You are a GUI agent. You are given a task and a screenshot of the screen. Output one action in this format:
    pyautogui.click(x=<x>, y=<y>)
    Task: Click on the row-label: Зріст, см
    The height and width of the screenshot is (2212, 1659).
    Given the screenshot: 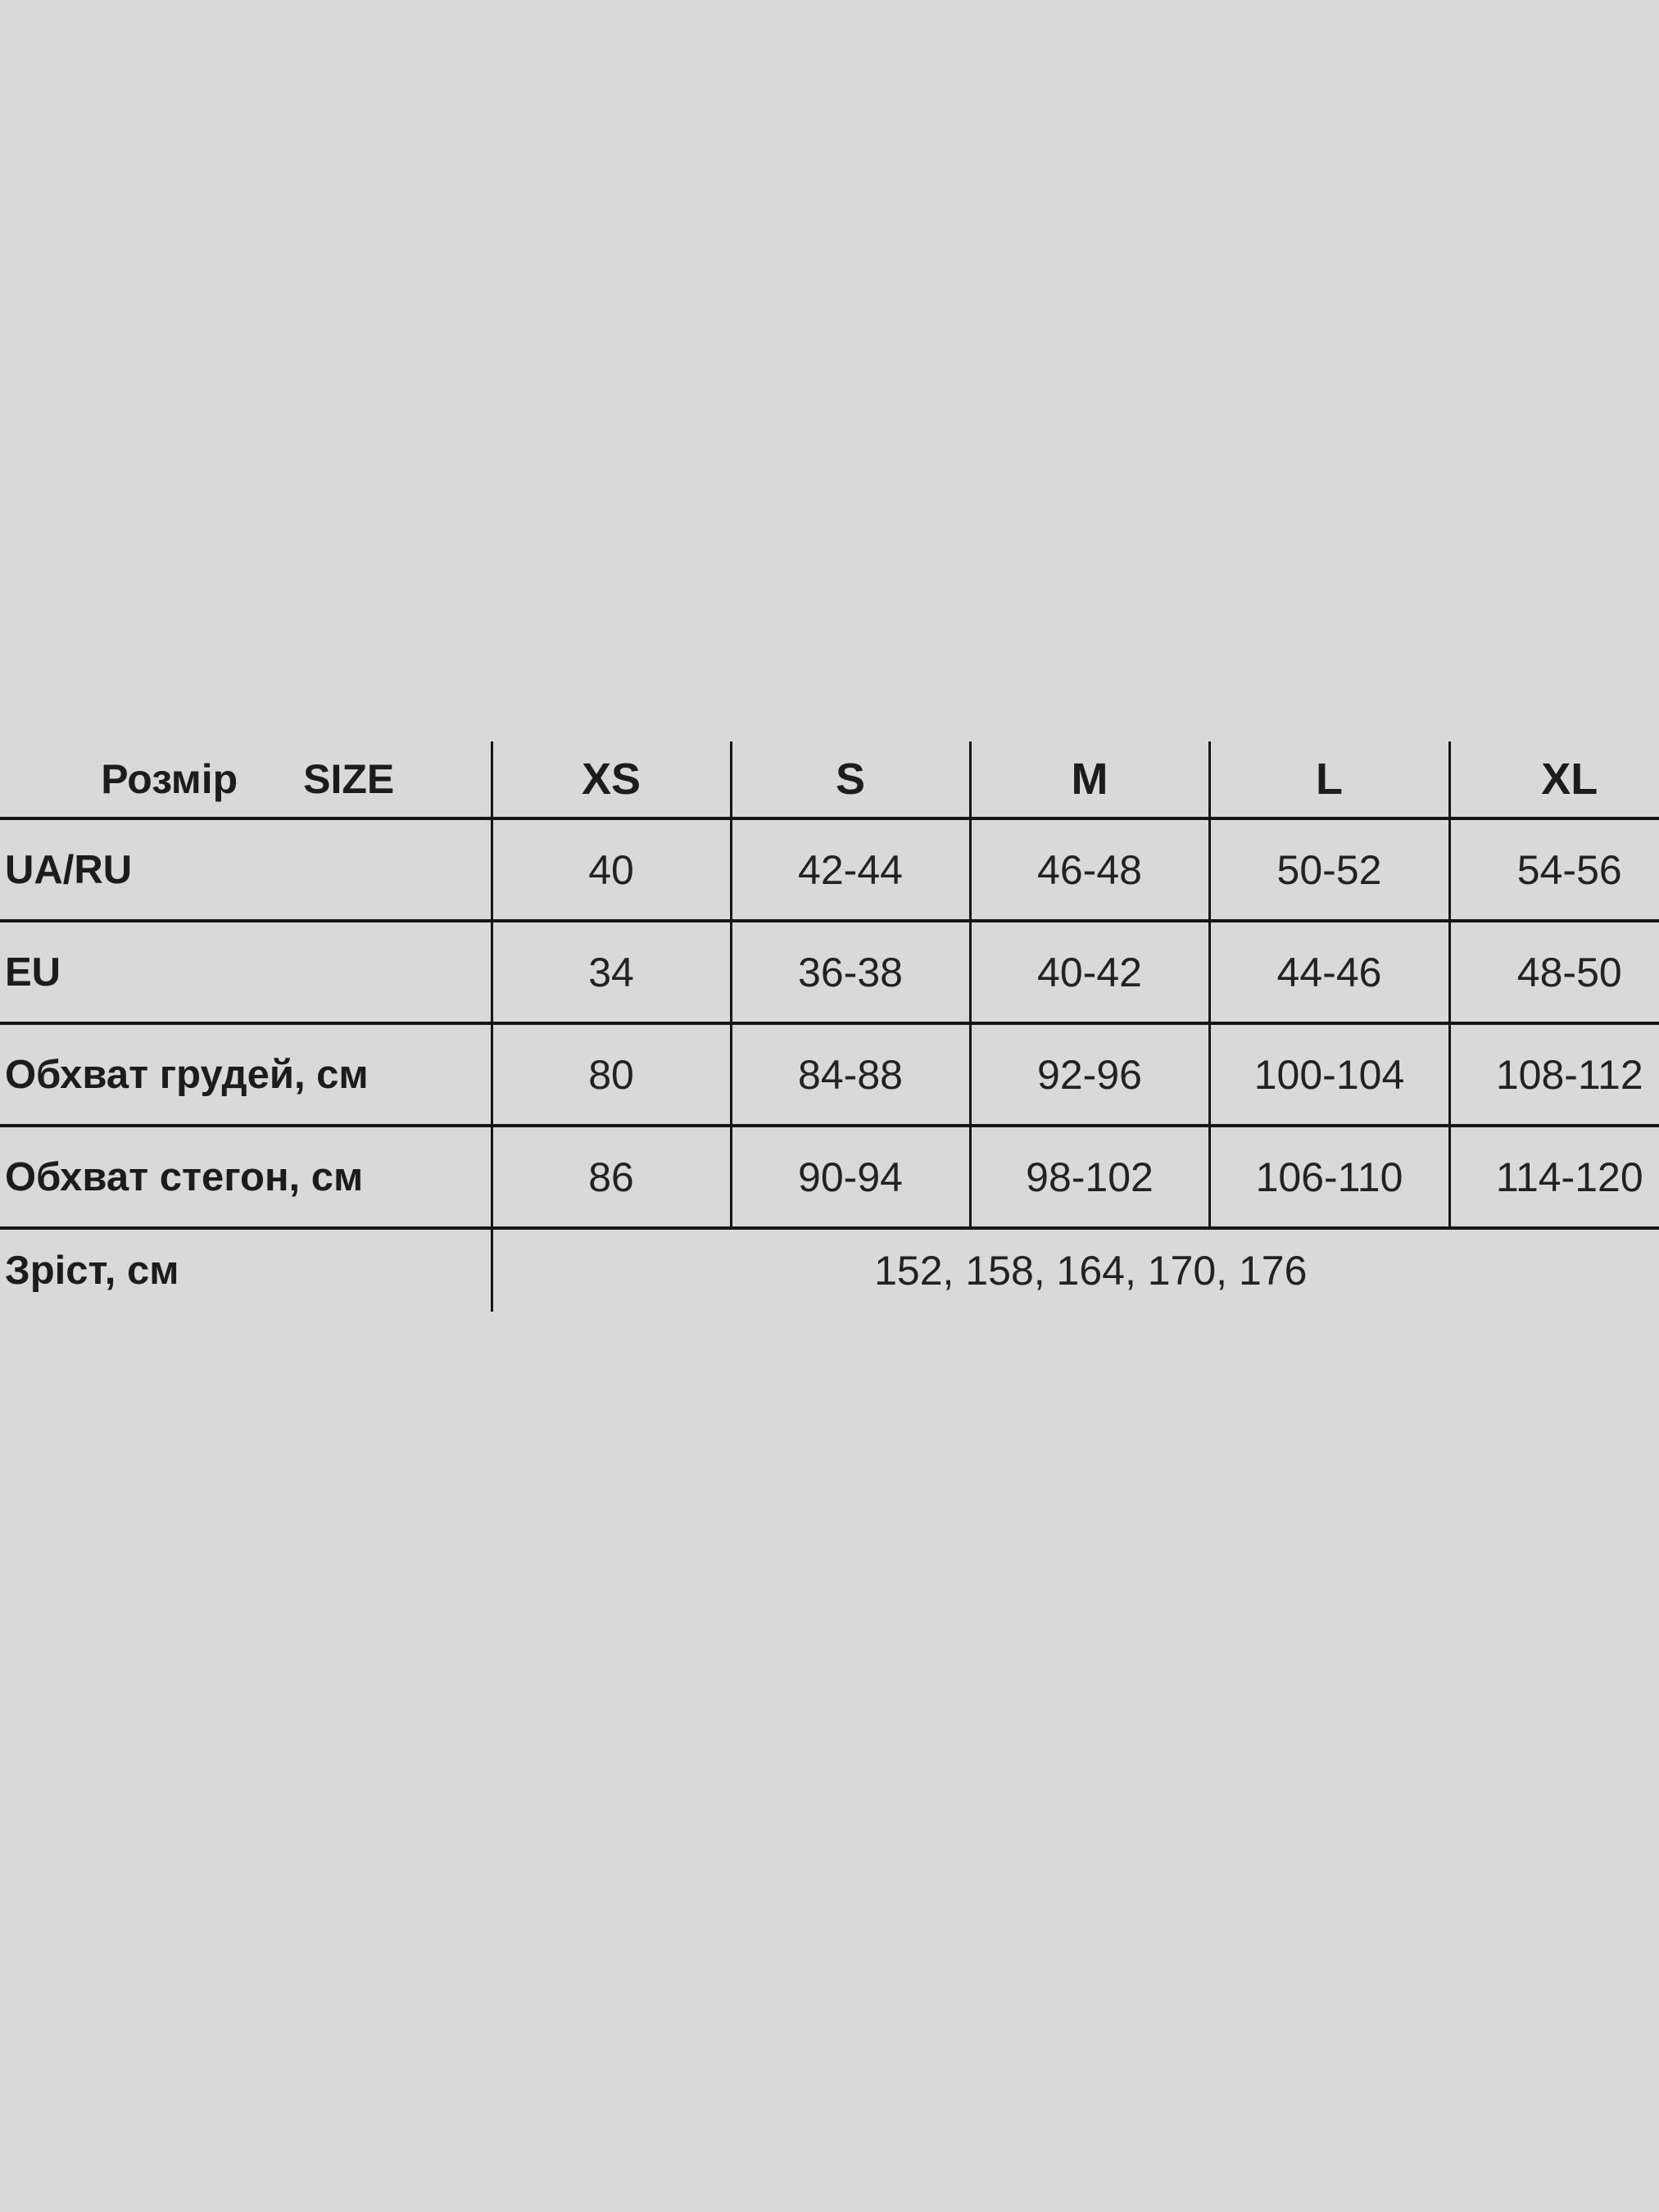 What is the action you would take?
    pyautogui.click(x=92, y=1271)
    